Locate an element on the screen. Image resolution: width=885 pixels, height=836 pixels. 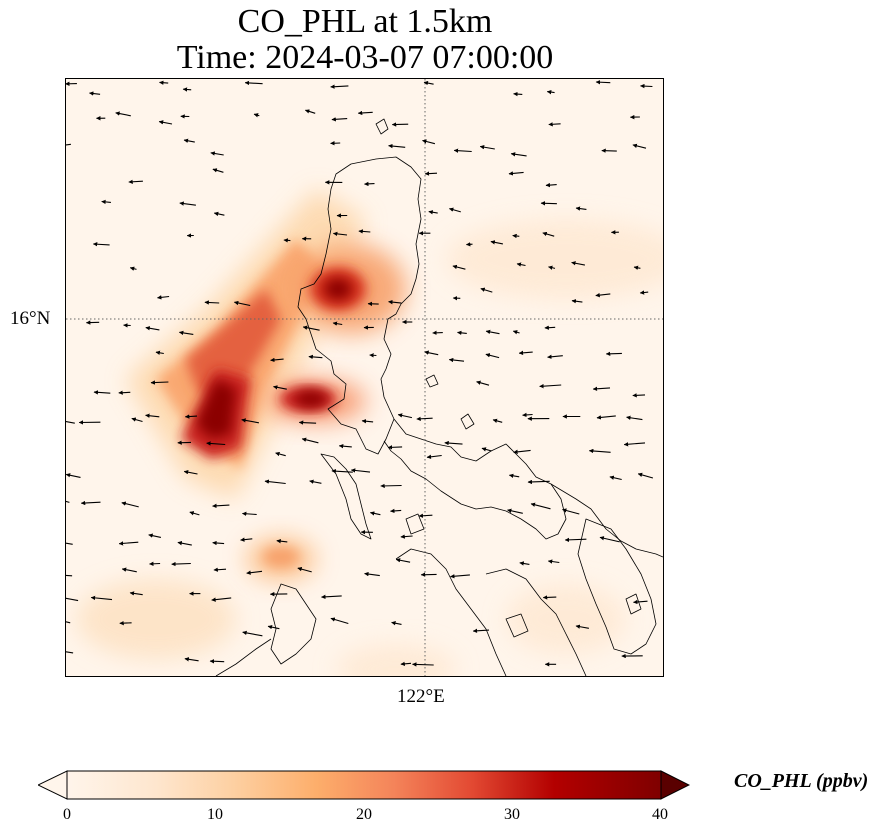
map-time-subtitle: Time: 2024-03-07 07:00:00 is located at coordinates (365, 57).